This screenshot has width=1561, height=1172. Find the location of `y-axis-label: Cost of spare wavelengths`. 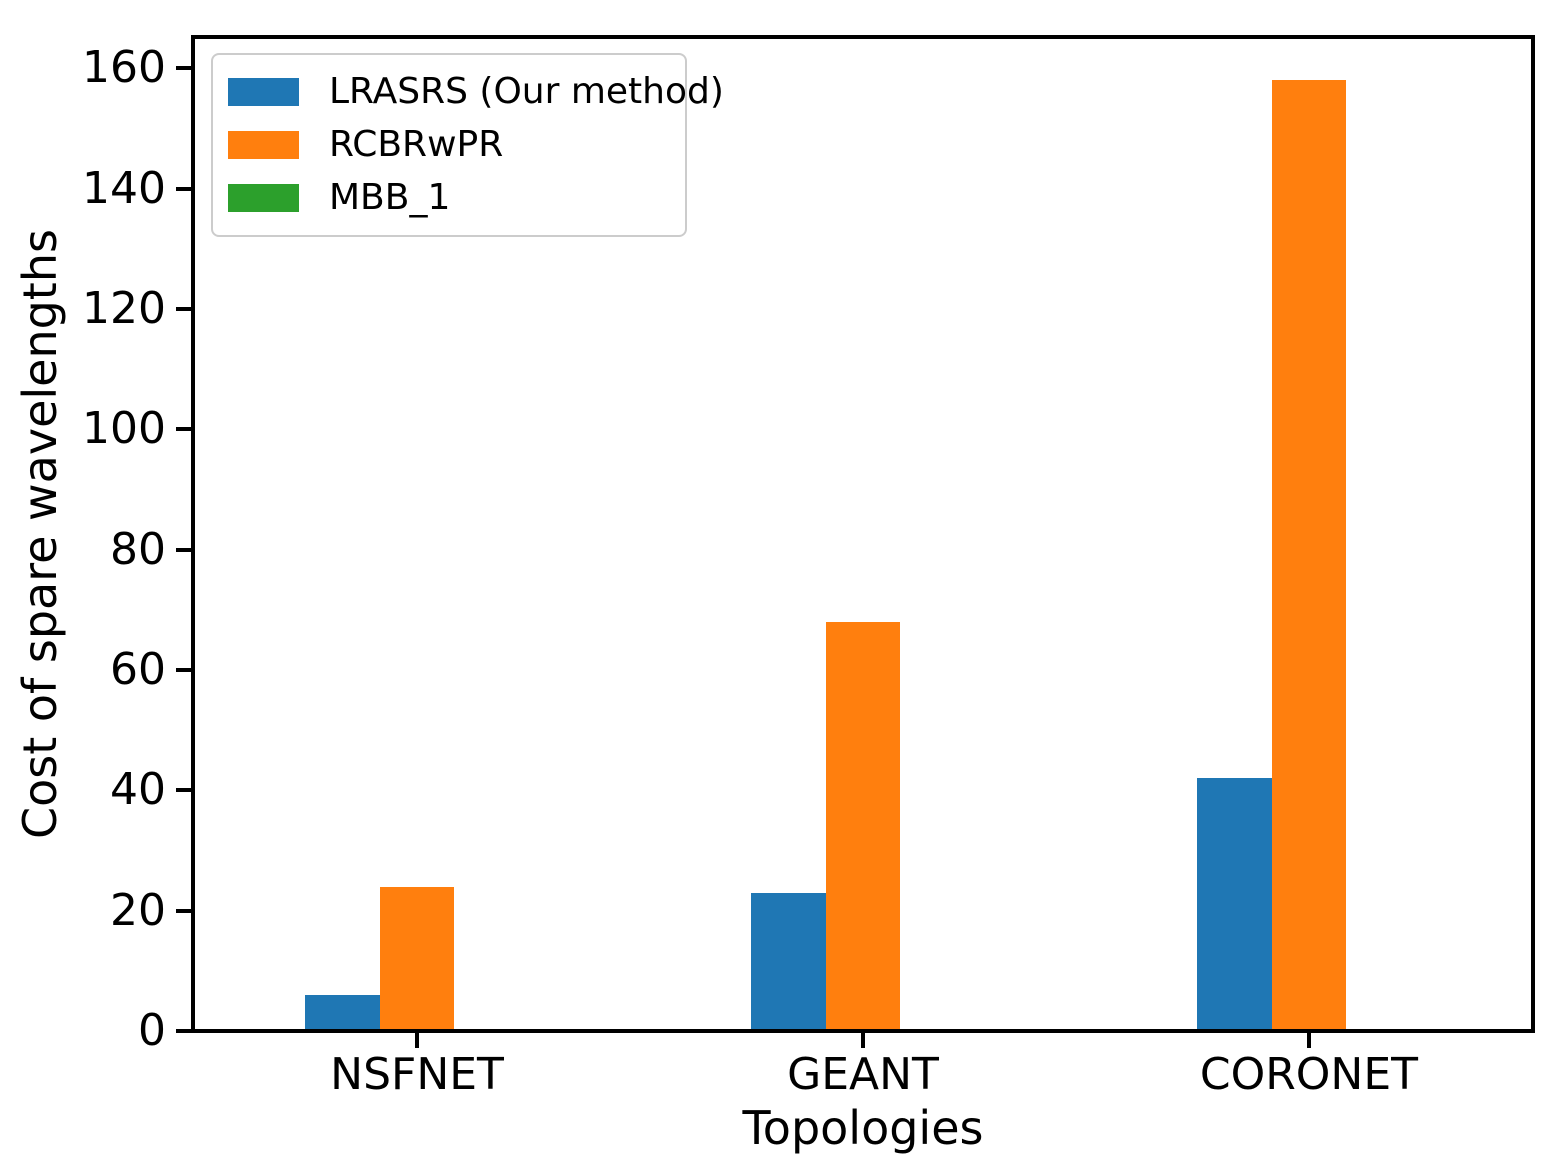

y-axis-label: Cost of spare wavelengths is located at coordinates (40, 534).